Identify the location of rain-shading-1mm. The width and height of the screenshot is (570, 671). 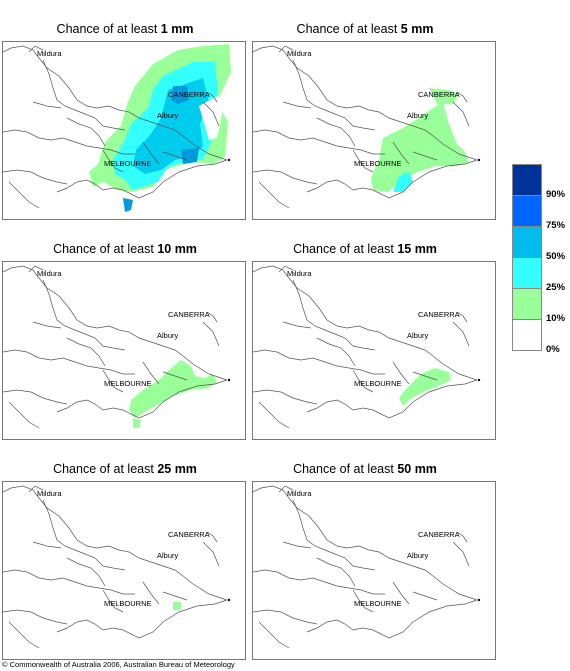
(160, 128).